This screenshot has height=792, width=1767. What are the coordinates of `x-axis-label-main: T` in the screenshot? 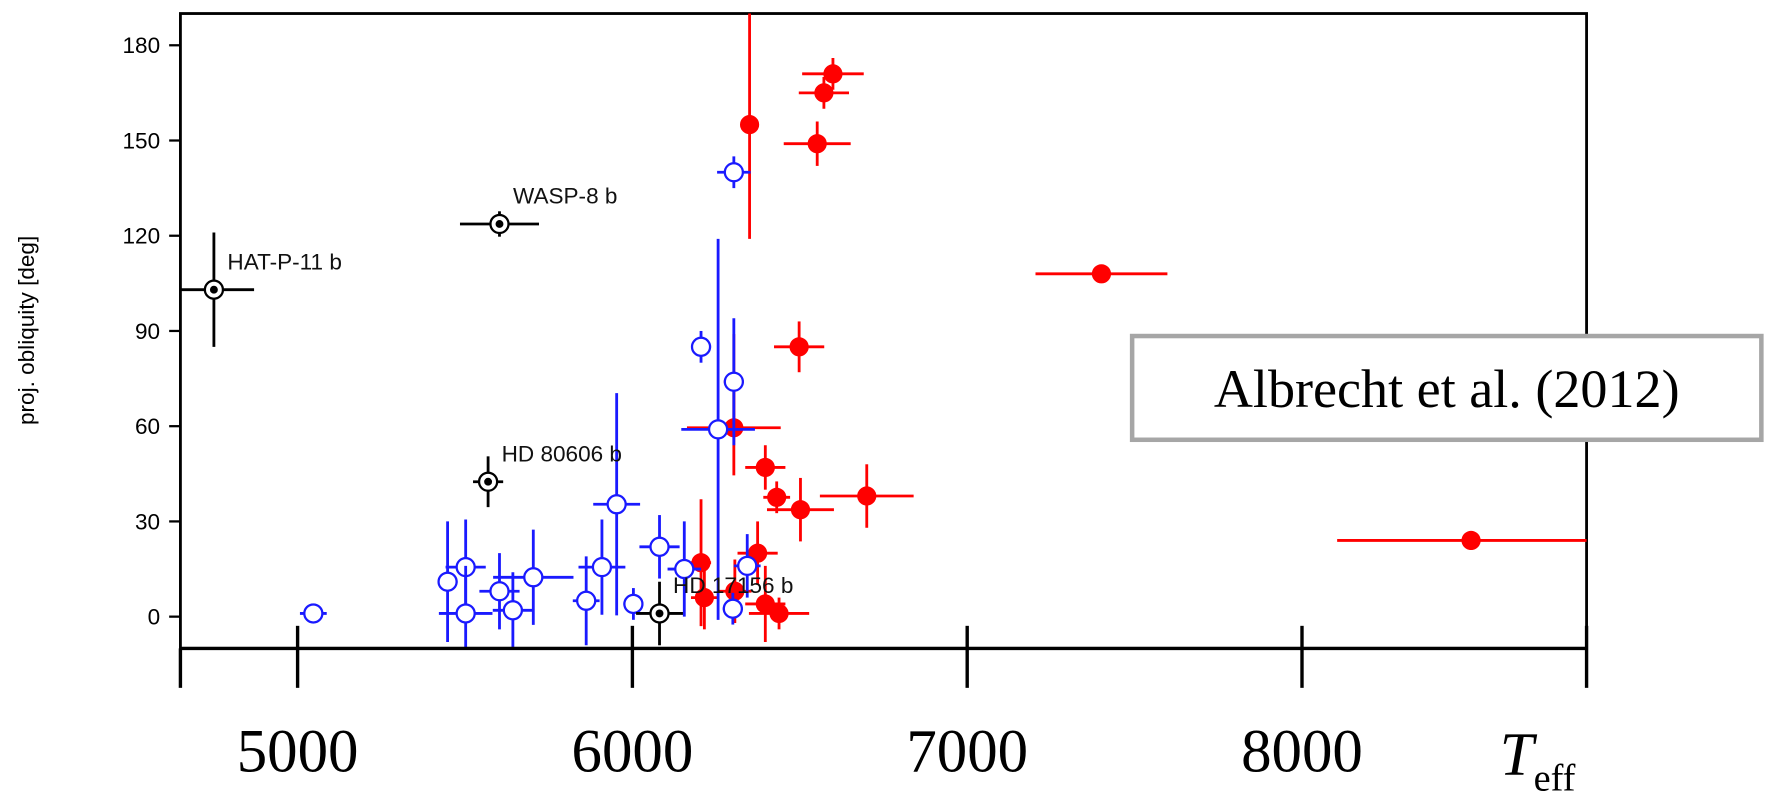 It's located at (1519, 755).